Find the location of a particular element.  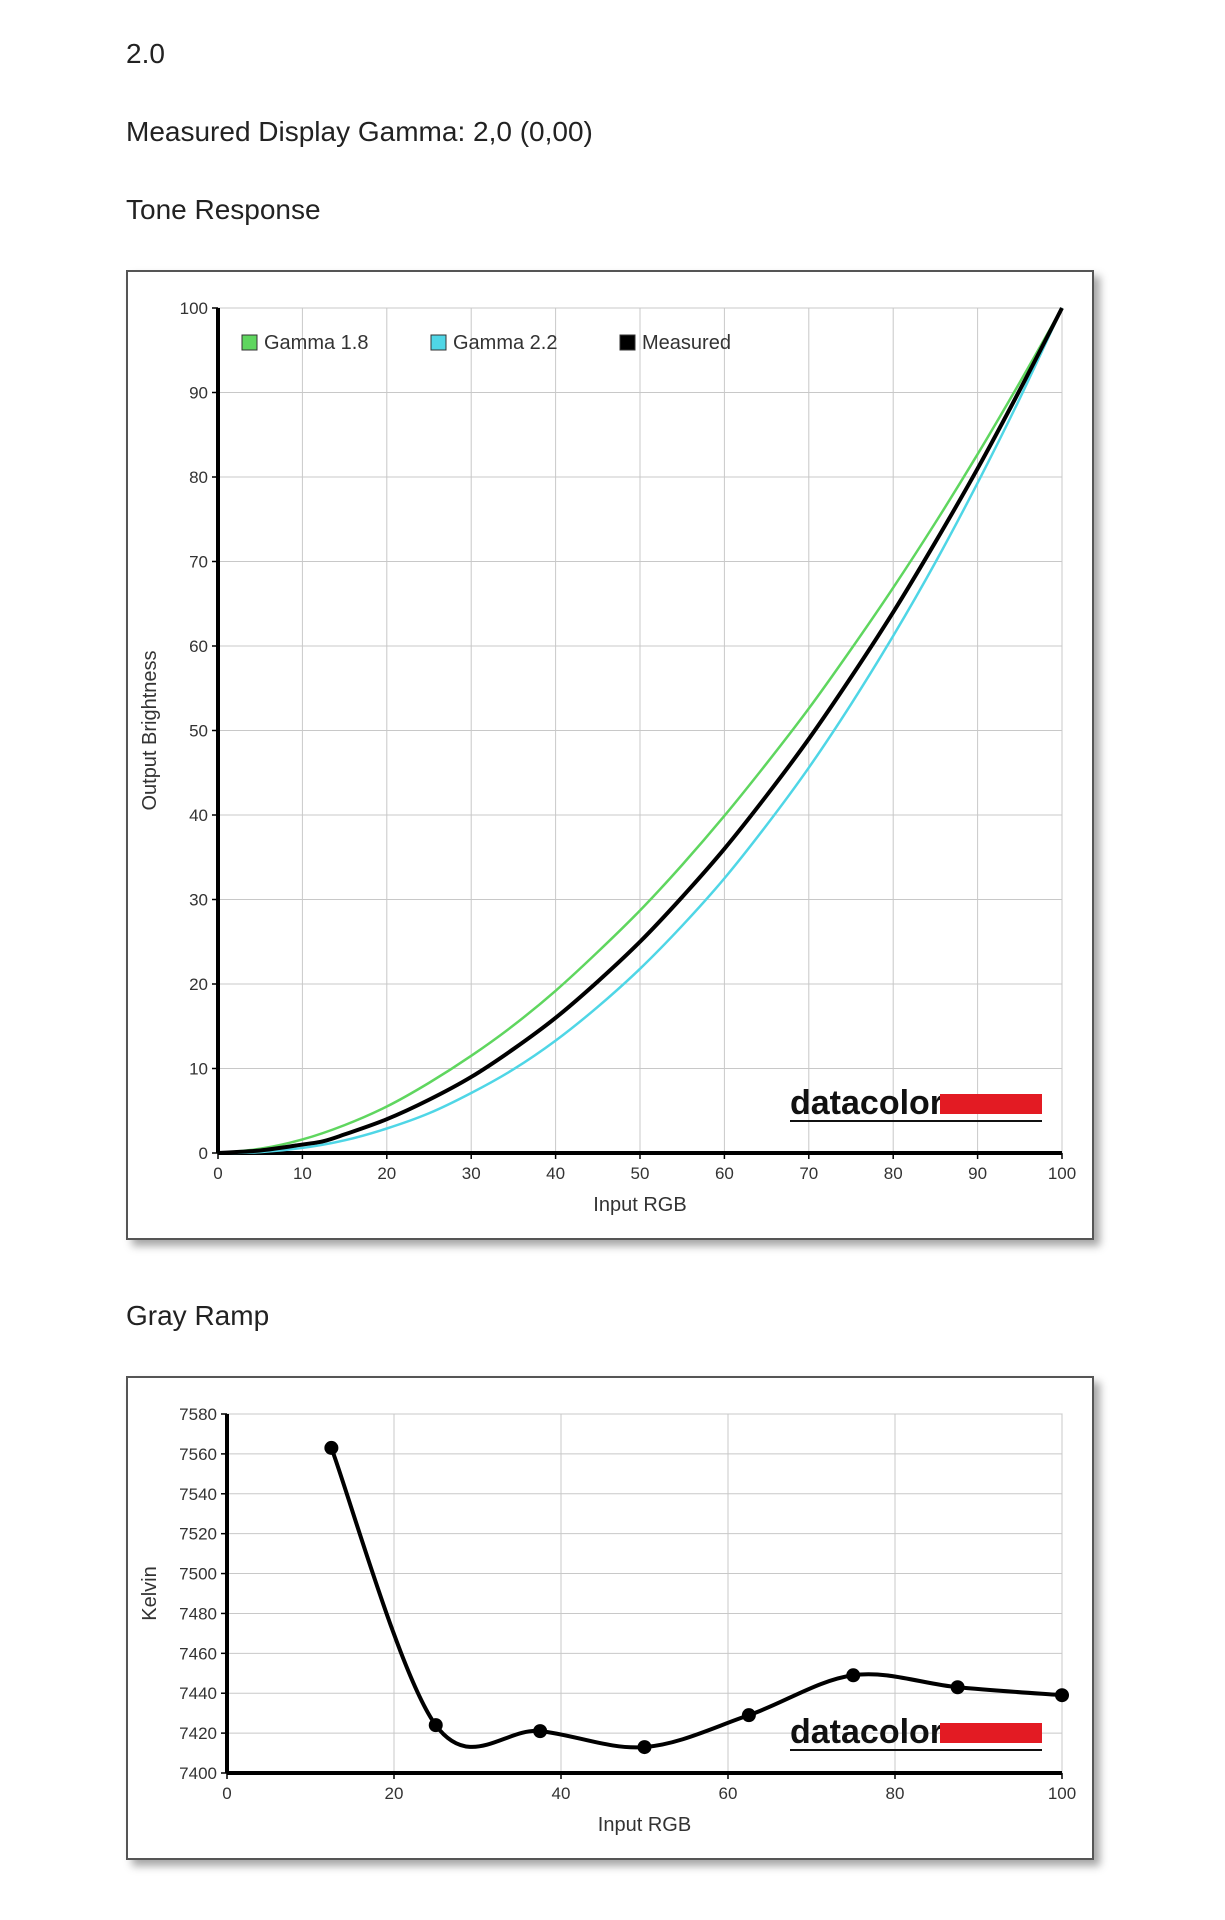

tone-response-heading: Tone Response is located at coordinates (223, 209).